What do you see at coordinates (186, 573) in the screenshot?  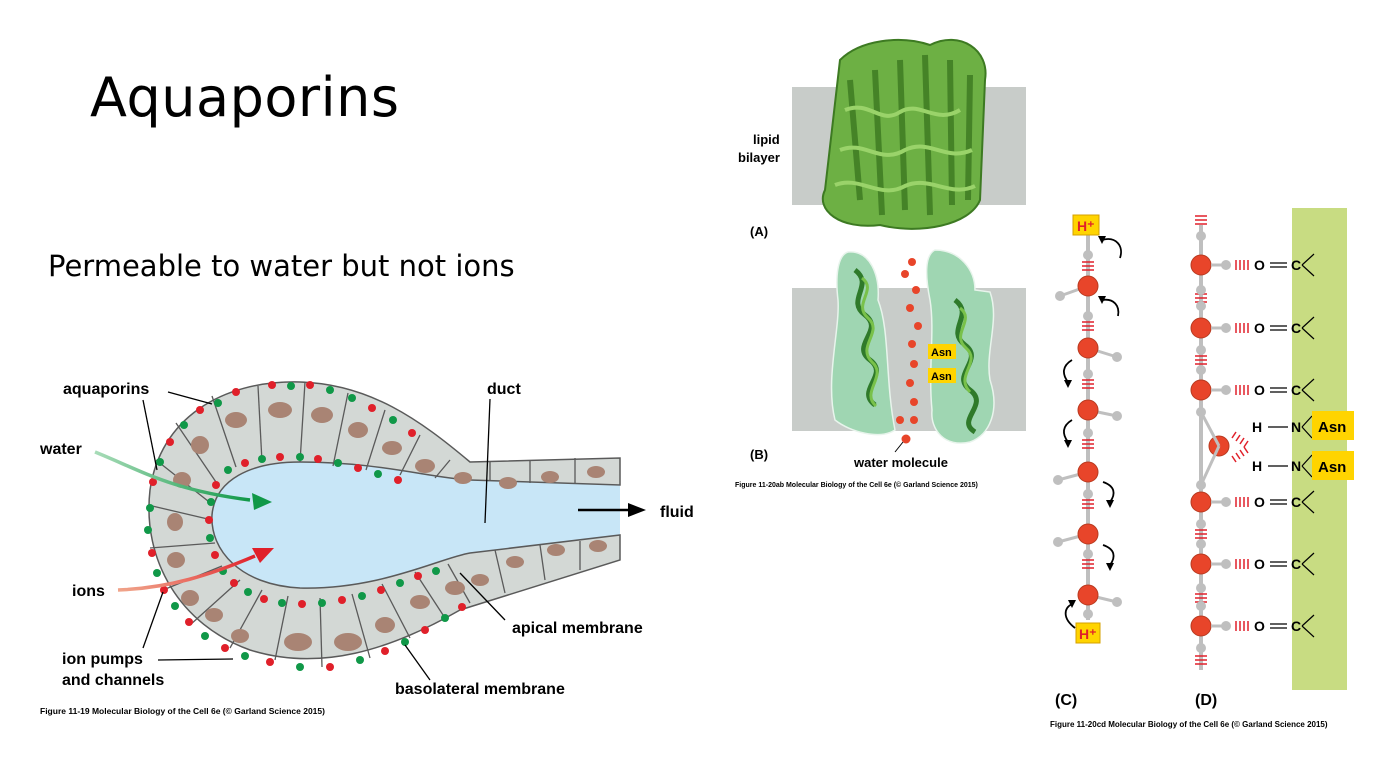 I see `ion-arrow` at bounding box center [186, 573].